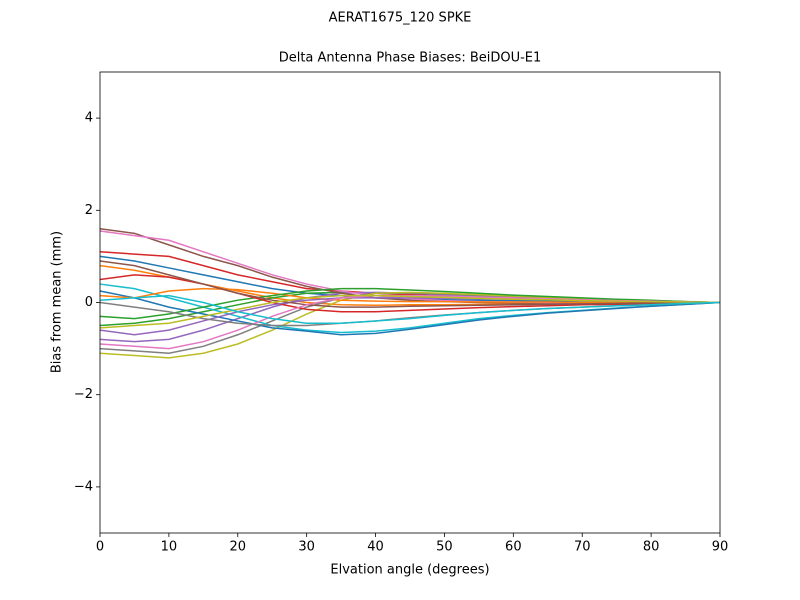 The image size is (800, 600). What do you see at coordinates (582, 547) in the screenshot?
I see `x-tick-label: 70` at bounding box center [582, 547].